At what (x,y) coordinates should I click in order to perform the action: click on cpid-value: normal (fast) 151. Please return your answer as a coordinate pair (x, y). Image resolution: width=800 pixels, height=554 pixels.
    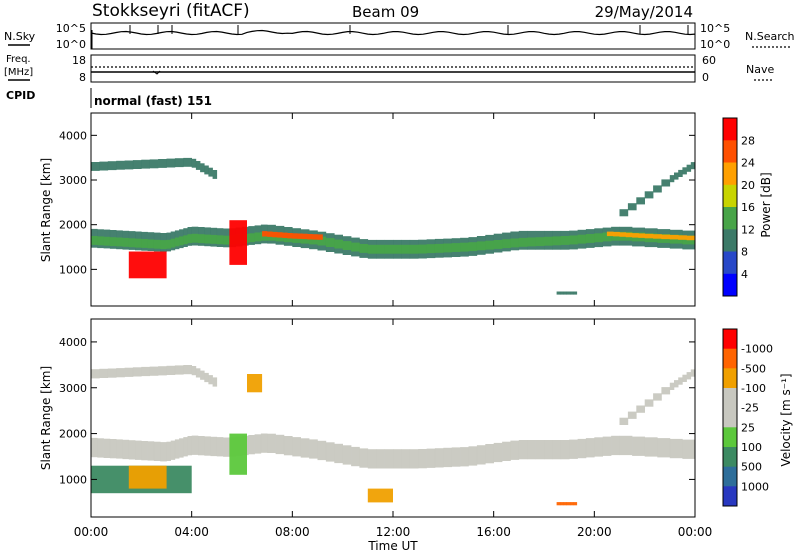
    Looking at the image, I should click on (153, 101).